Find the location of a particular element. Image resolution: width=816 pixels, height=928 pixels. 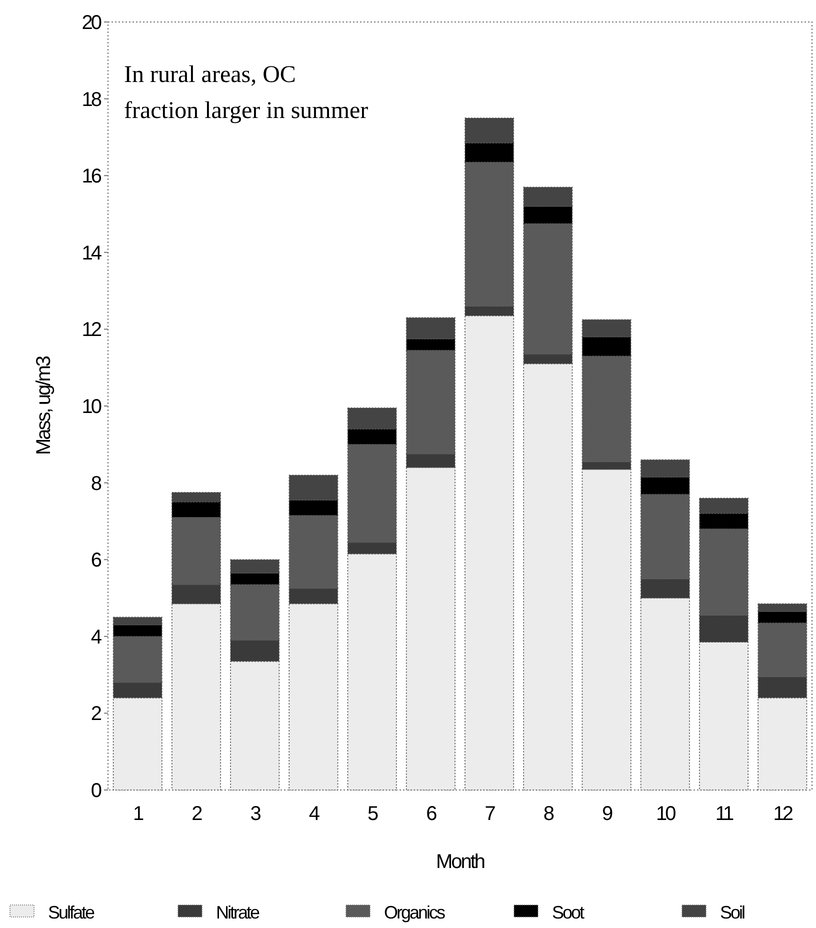

y-axis-title: Mass, ug/m3 is located at coordinates (44, 405).